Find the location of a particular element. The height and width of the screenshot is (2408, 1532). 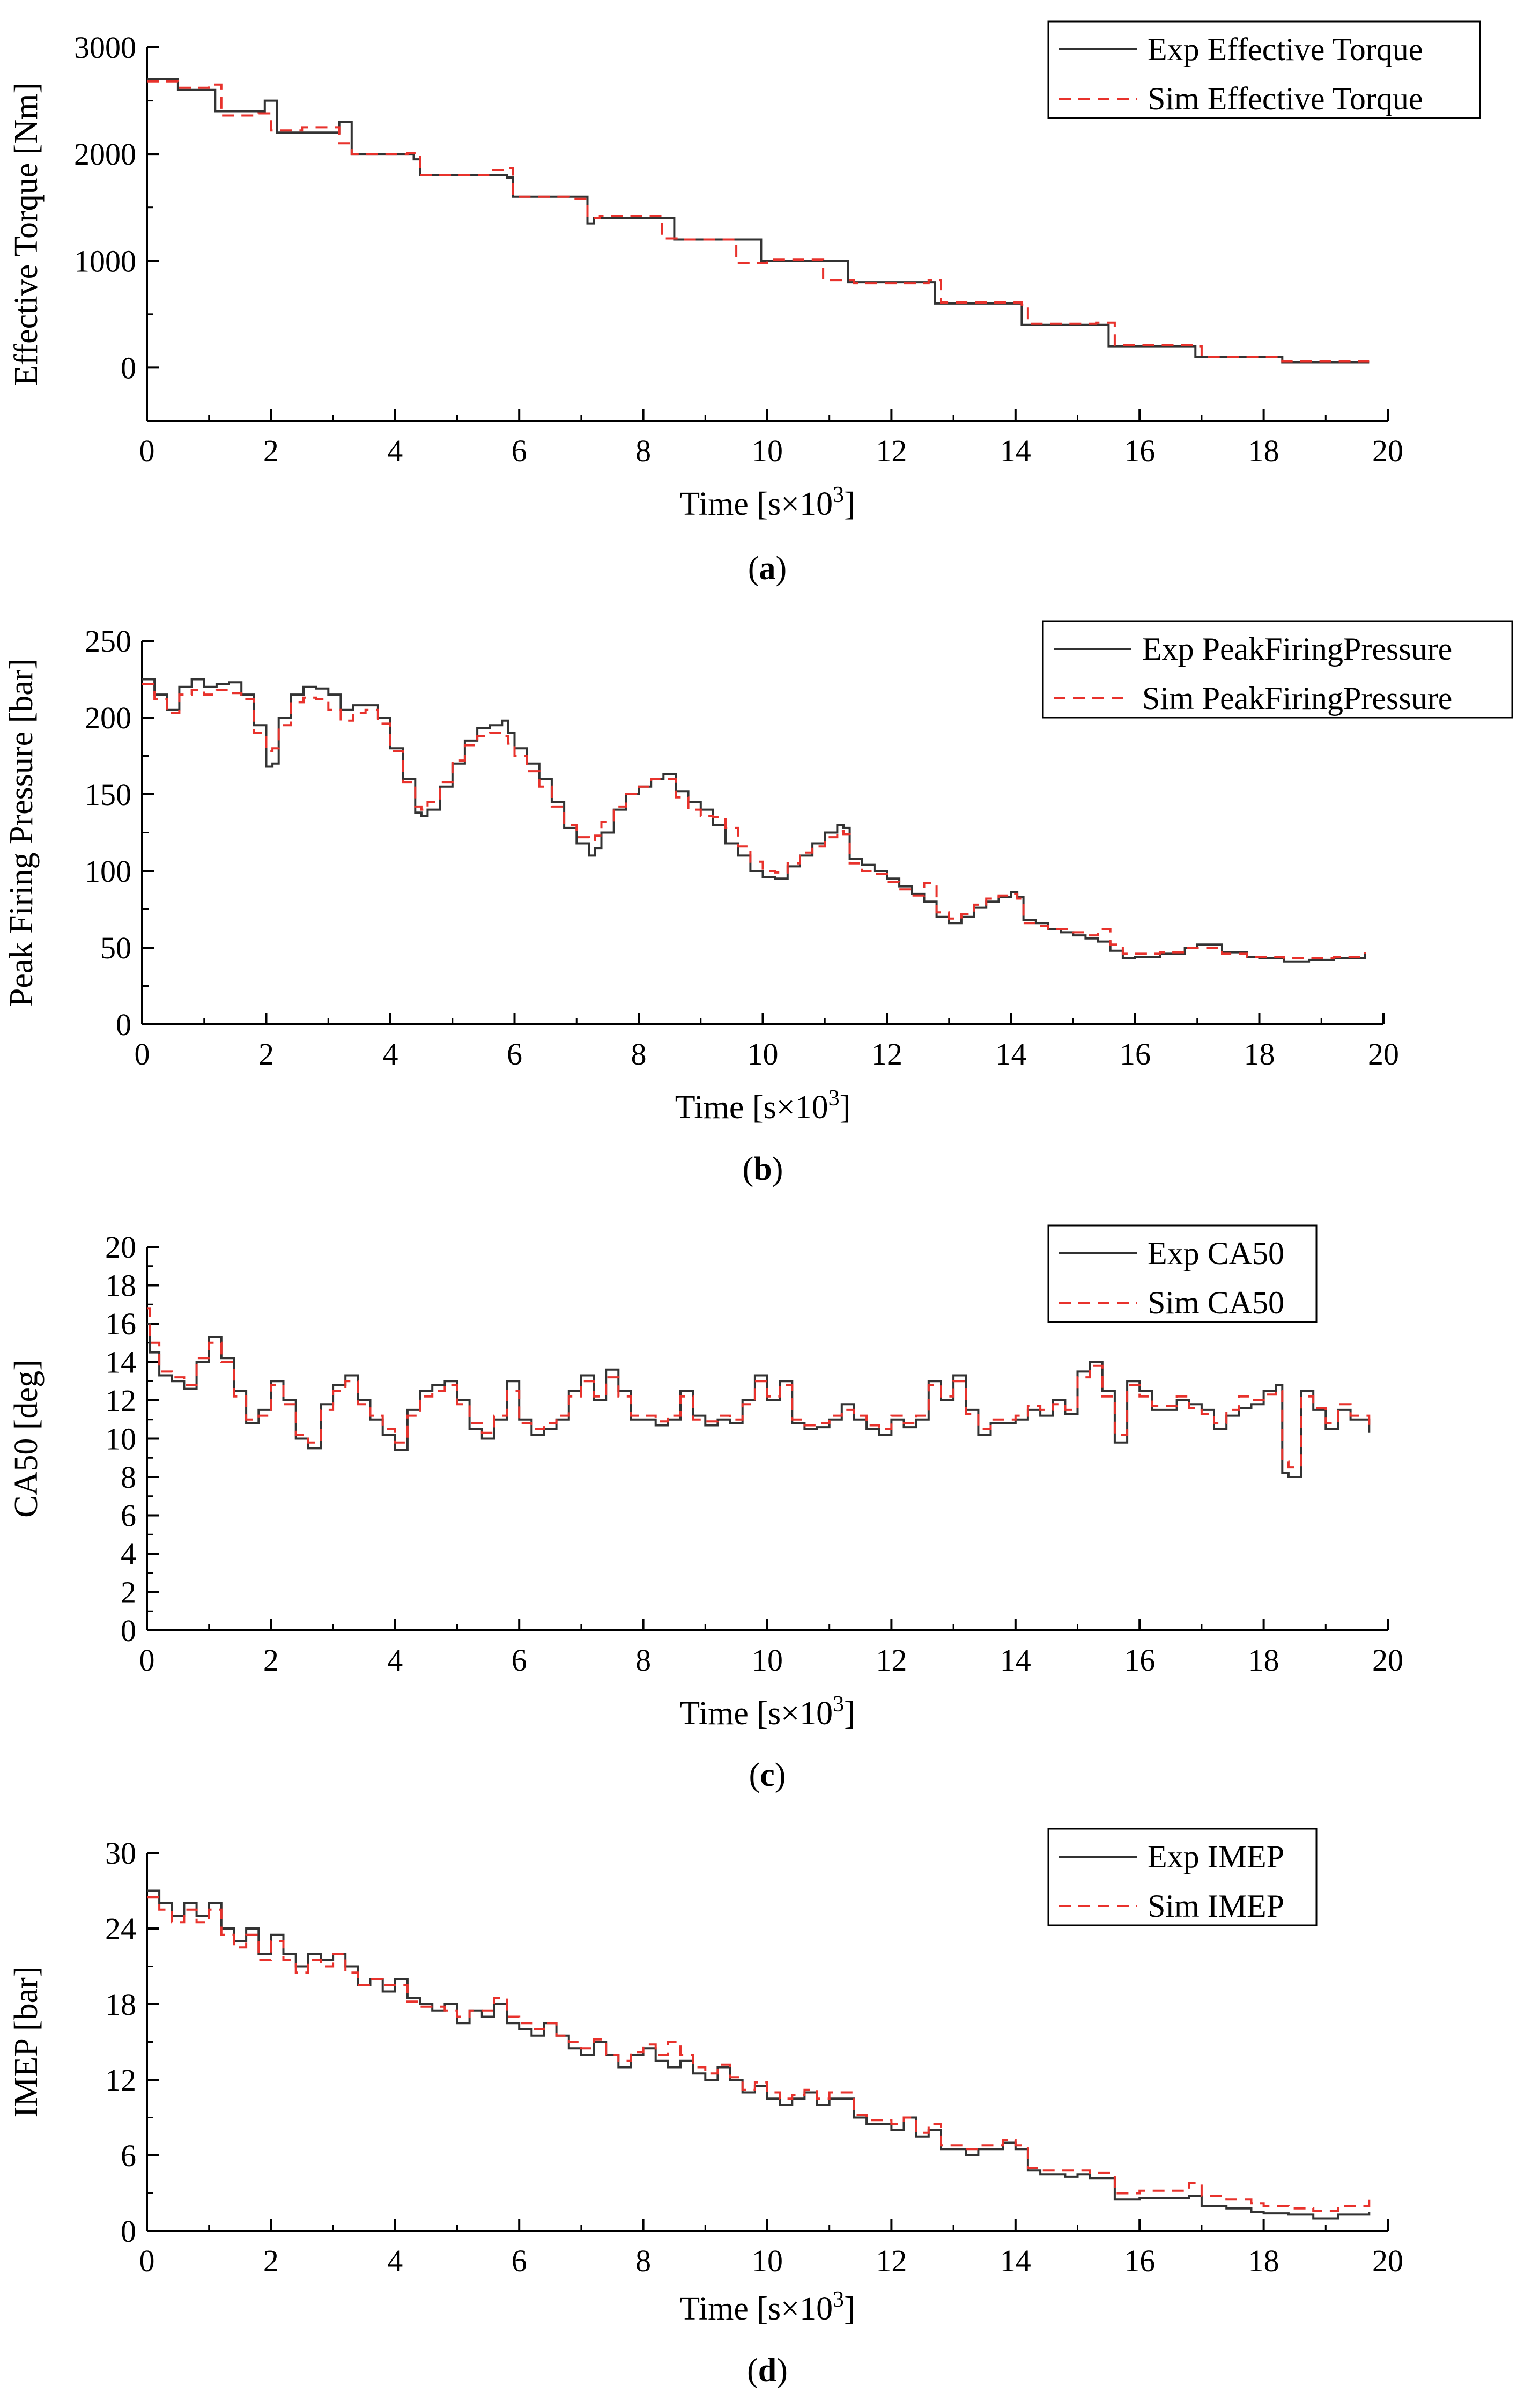

y-tick-label: 30 is located at coordinates (120, 1853).